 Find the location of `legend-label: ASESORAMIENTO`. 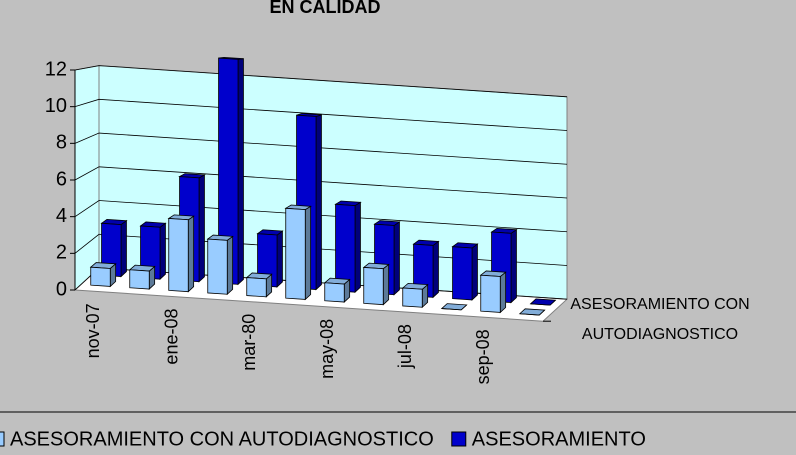

legend-label: ASESORAMIENTO is located at coordinates (559, 439).